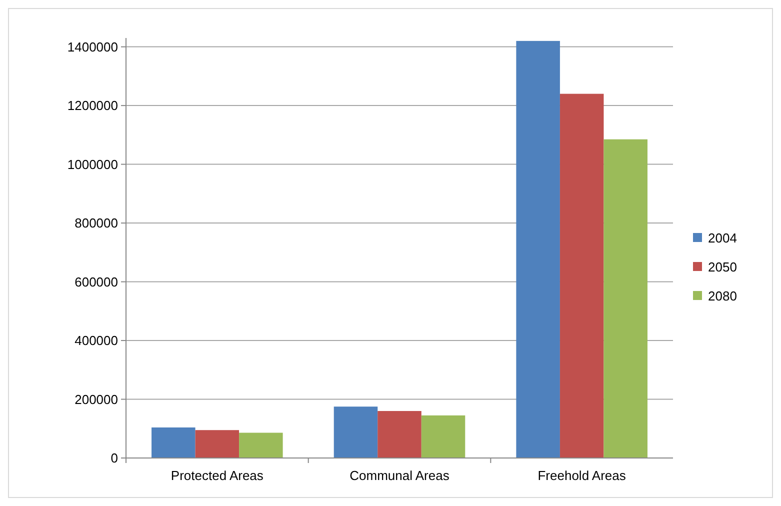 The width and height of the screenshot is (781, 506). Describe the element at coordinates (400, 475) in the screenshot. I see `x-tick-label: Communal Areas` at that location.